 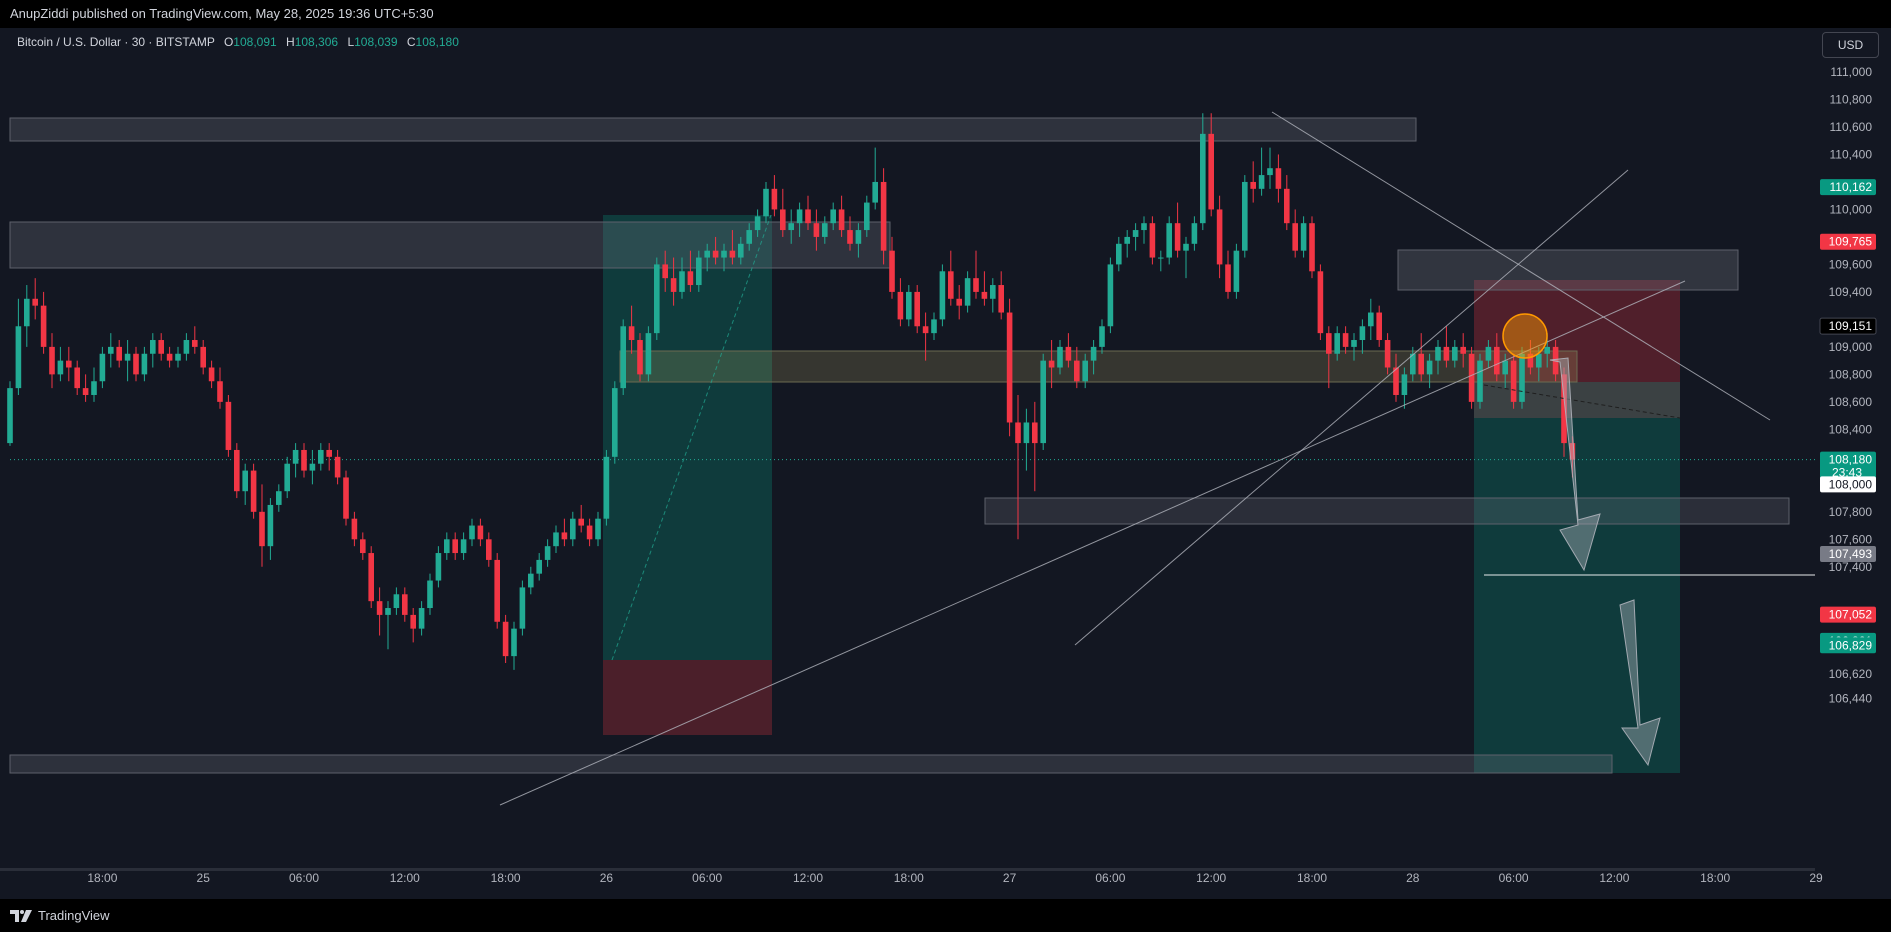 I want to click on time-tick-label: 12:00, so click(x=808, y=878).